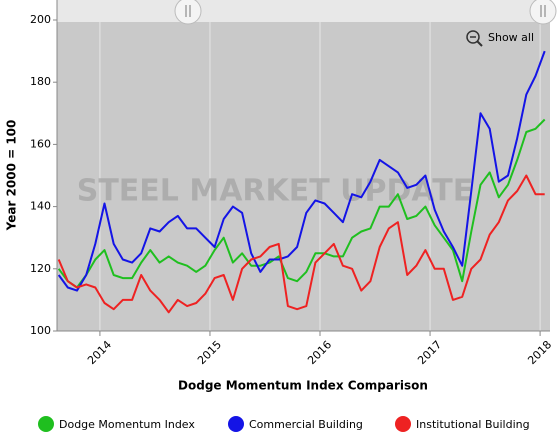  Describe the element at coordinates (511, 37) in the screenshot. I see `button-label: Show all` at that location.